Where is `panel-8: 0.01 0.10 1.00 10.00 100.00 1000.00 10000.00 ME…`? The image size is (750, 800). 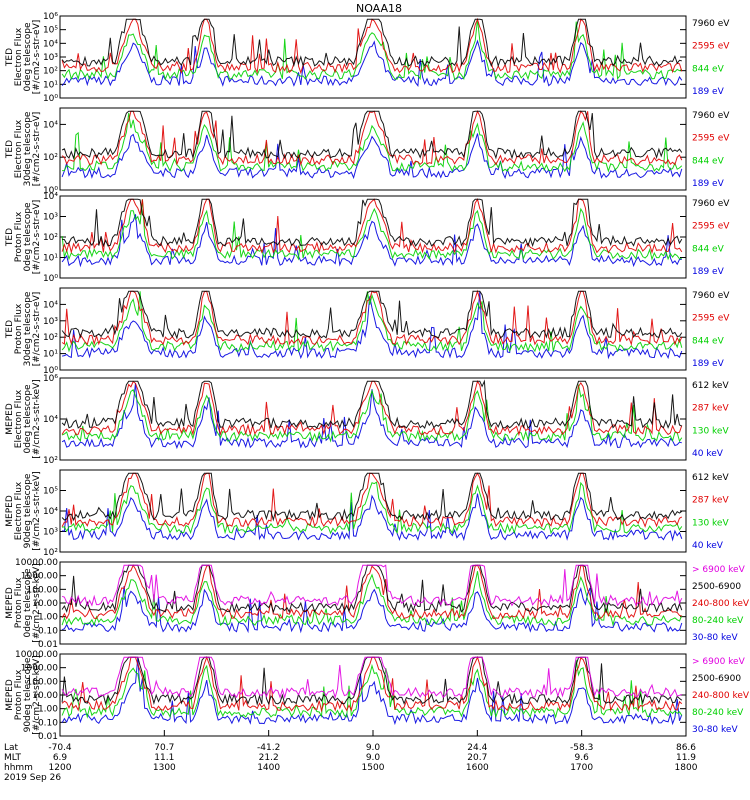 panel-8: 0.01 0.10 1.00 10.00 100.00 1000.00 10000.00 ME… is located at coordinates (377, 696).